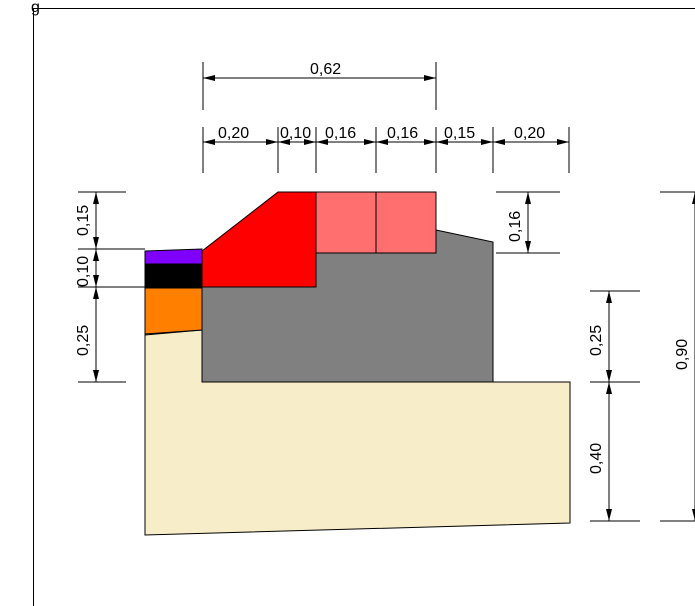 The height and width of the screenshot is (606, 695). Describe the element at coordinates (173, 276) in the screenshot. I see `black-layer` at that location.